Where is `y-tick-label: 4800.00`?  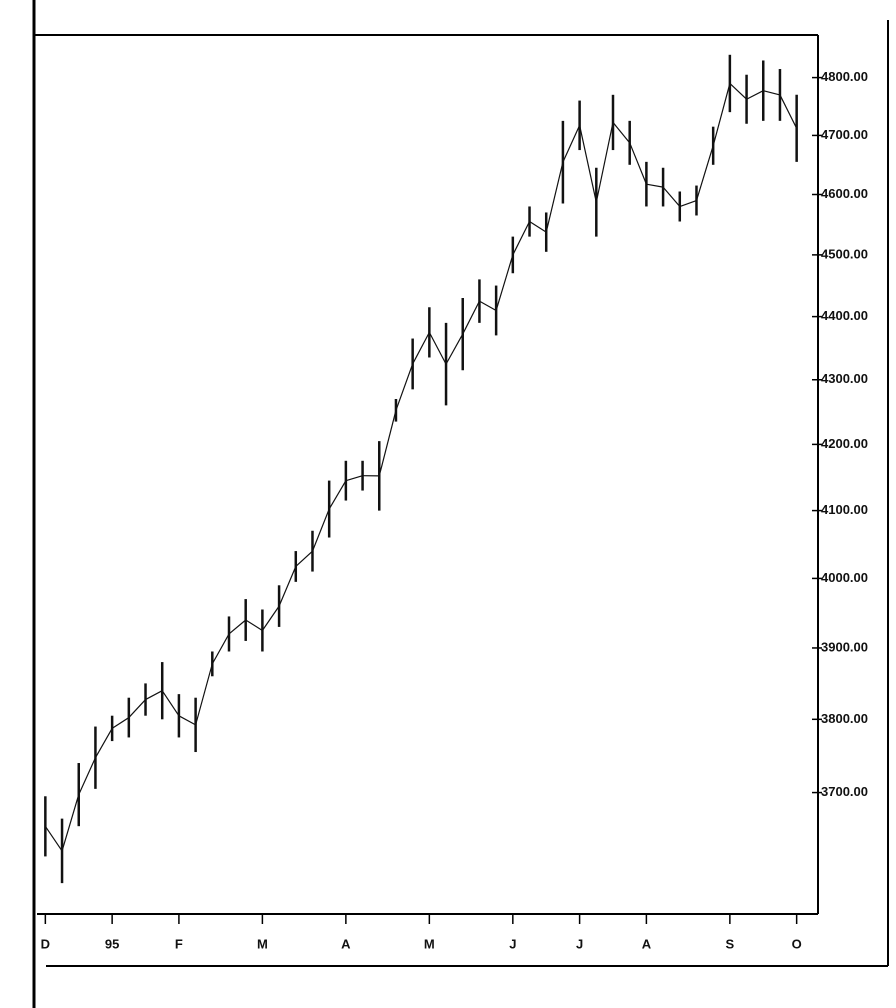 y-tick-label: 4800.00 is located at coordinates (844, 76).